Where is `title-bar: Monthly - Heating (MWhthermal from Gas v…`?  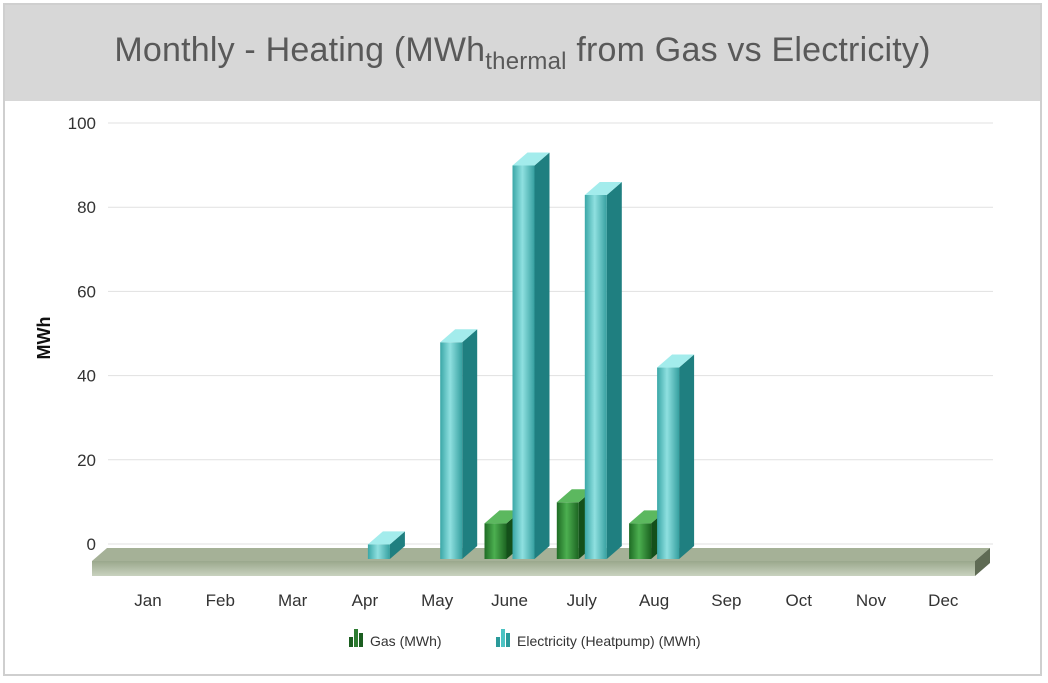
title-bar: Monthly - Heating (MWhthermal from Gas v… is located at coordinates (522, 53).